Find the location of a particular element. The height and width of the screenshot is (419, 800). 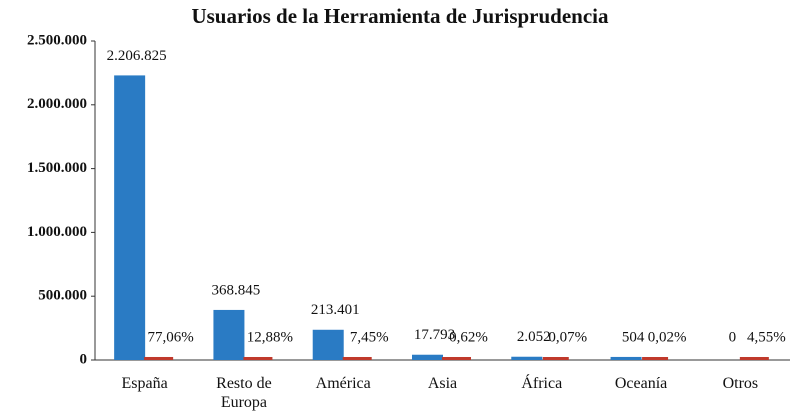

data-label: 77,06% is located at coordinates (171, 337).